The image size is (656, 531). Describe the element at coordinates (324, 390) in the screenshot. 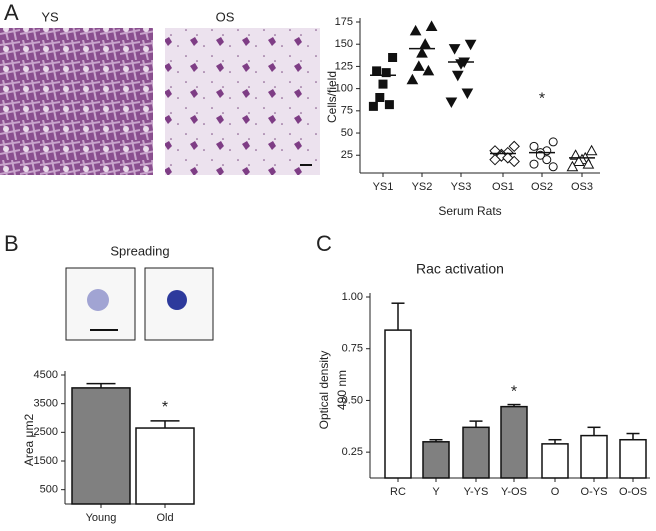

I see `y-axis-label: Optical density` at that location.